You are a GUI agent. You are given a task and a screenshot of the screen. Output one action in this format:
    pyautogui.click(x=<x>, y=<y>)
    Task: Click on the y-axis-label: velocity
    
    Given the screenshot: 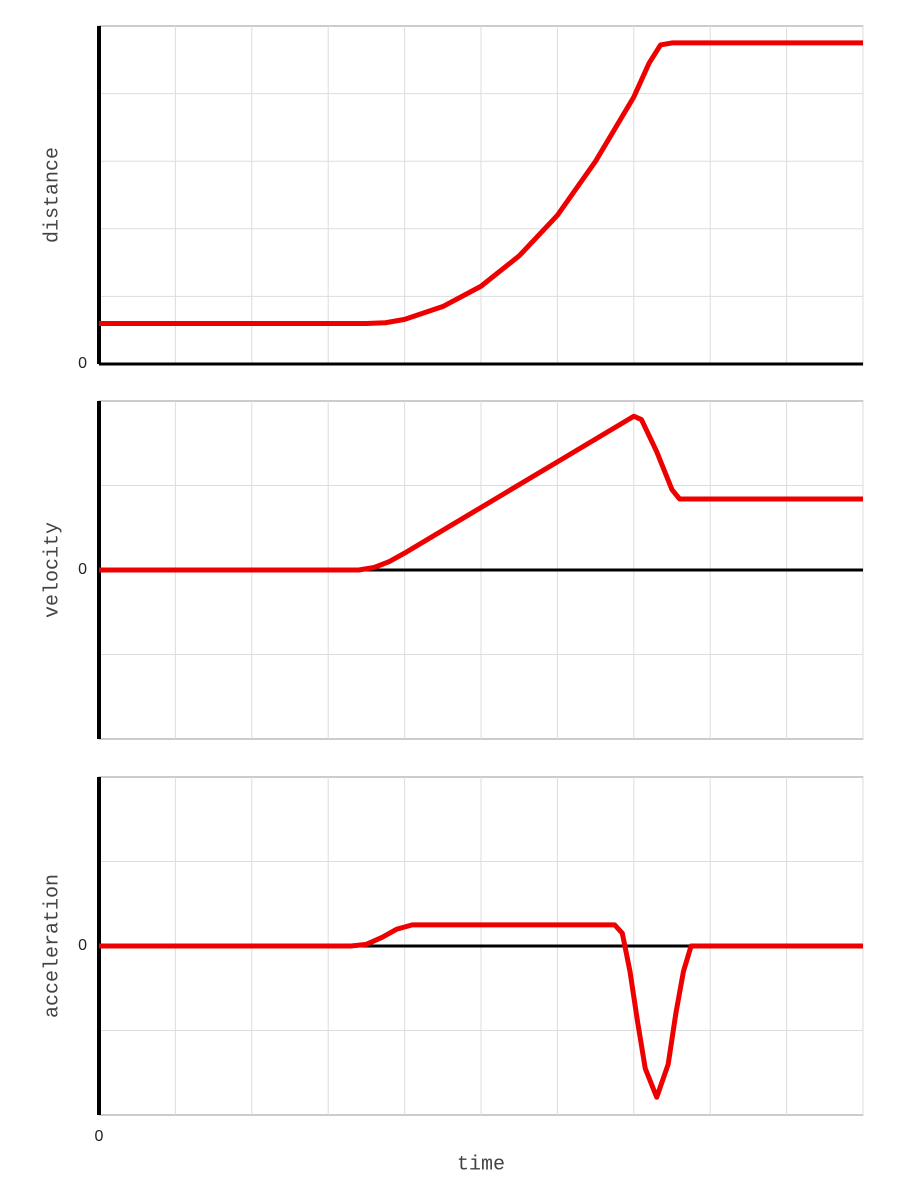 What is the action you would take?
    pyautogui.click(x=52, y=570)
    